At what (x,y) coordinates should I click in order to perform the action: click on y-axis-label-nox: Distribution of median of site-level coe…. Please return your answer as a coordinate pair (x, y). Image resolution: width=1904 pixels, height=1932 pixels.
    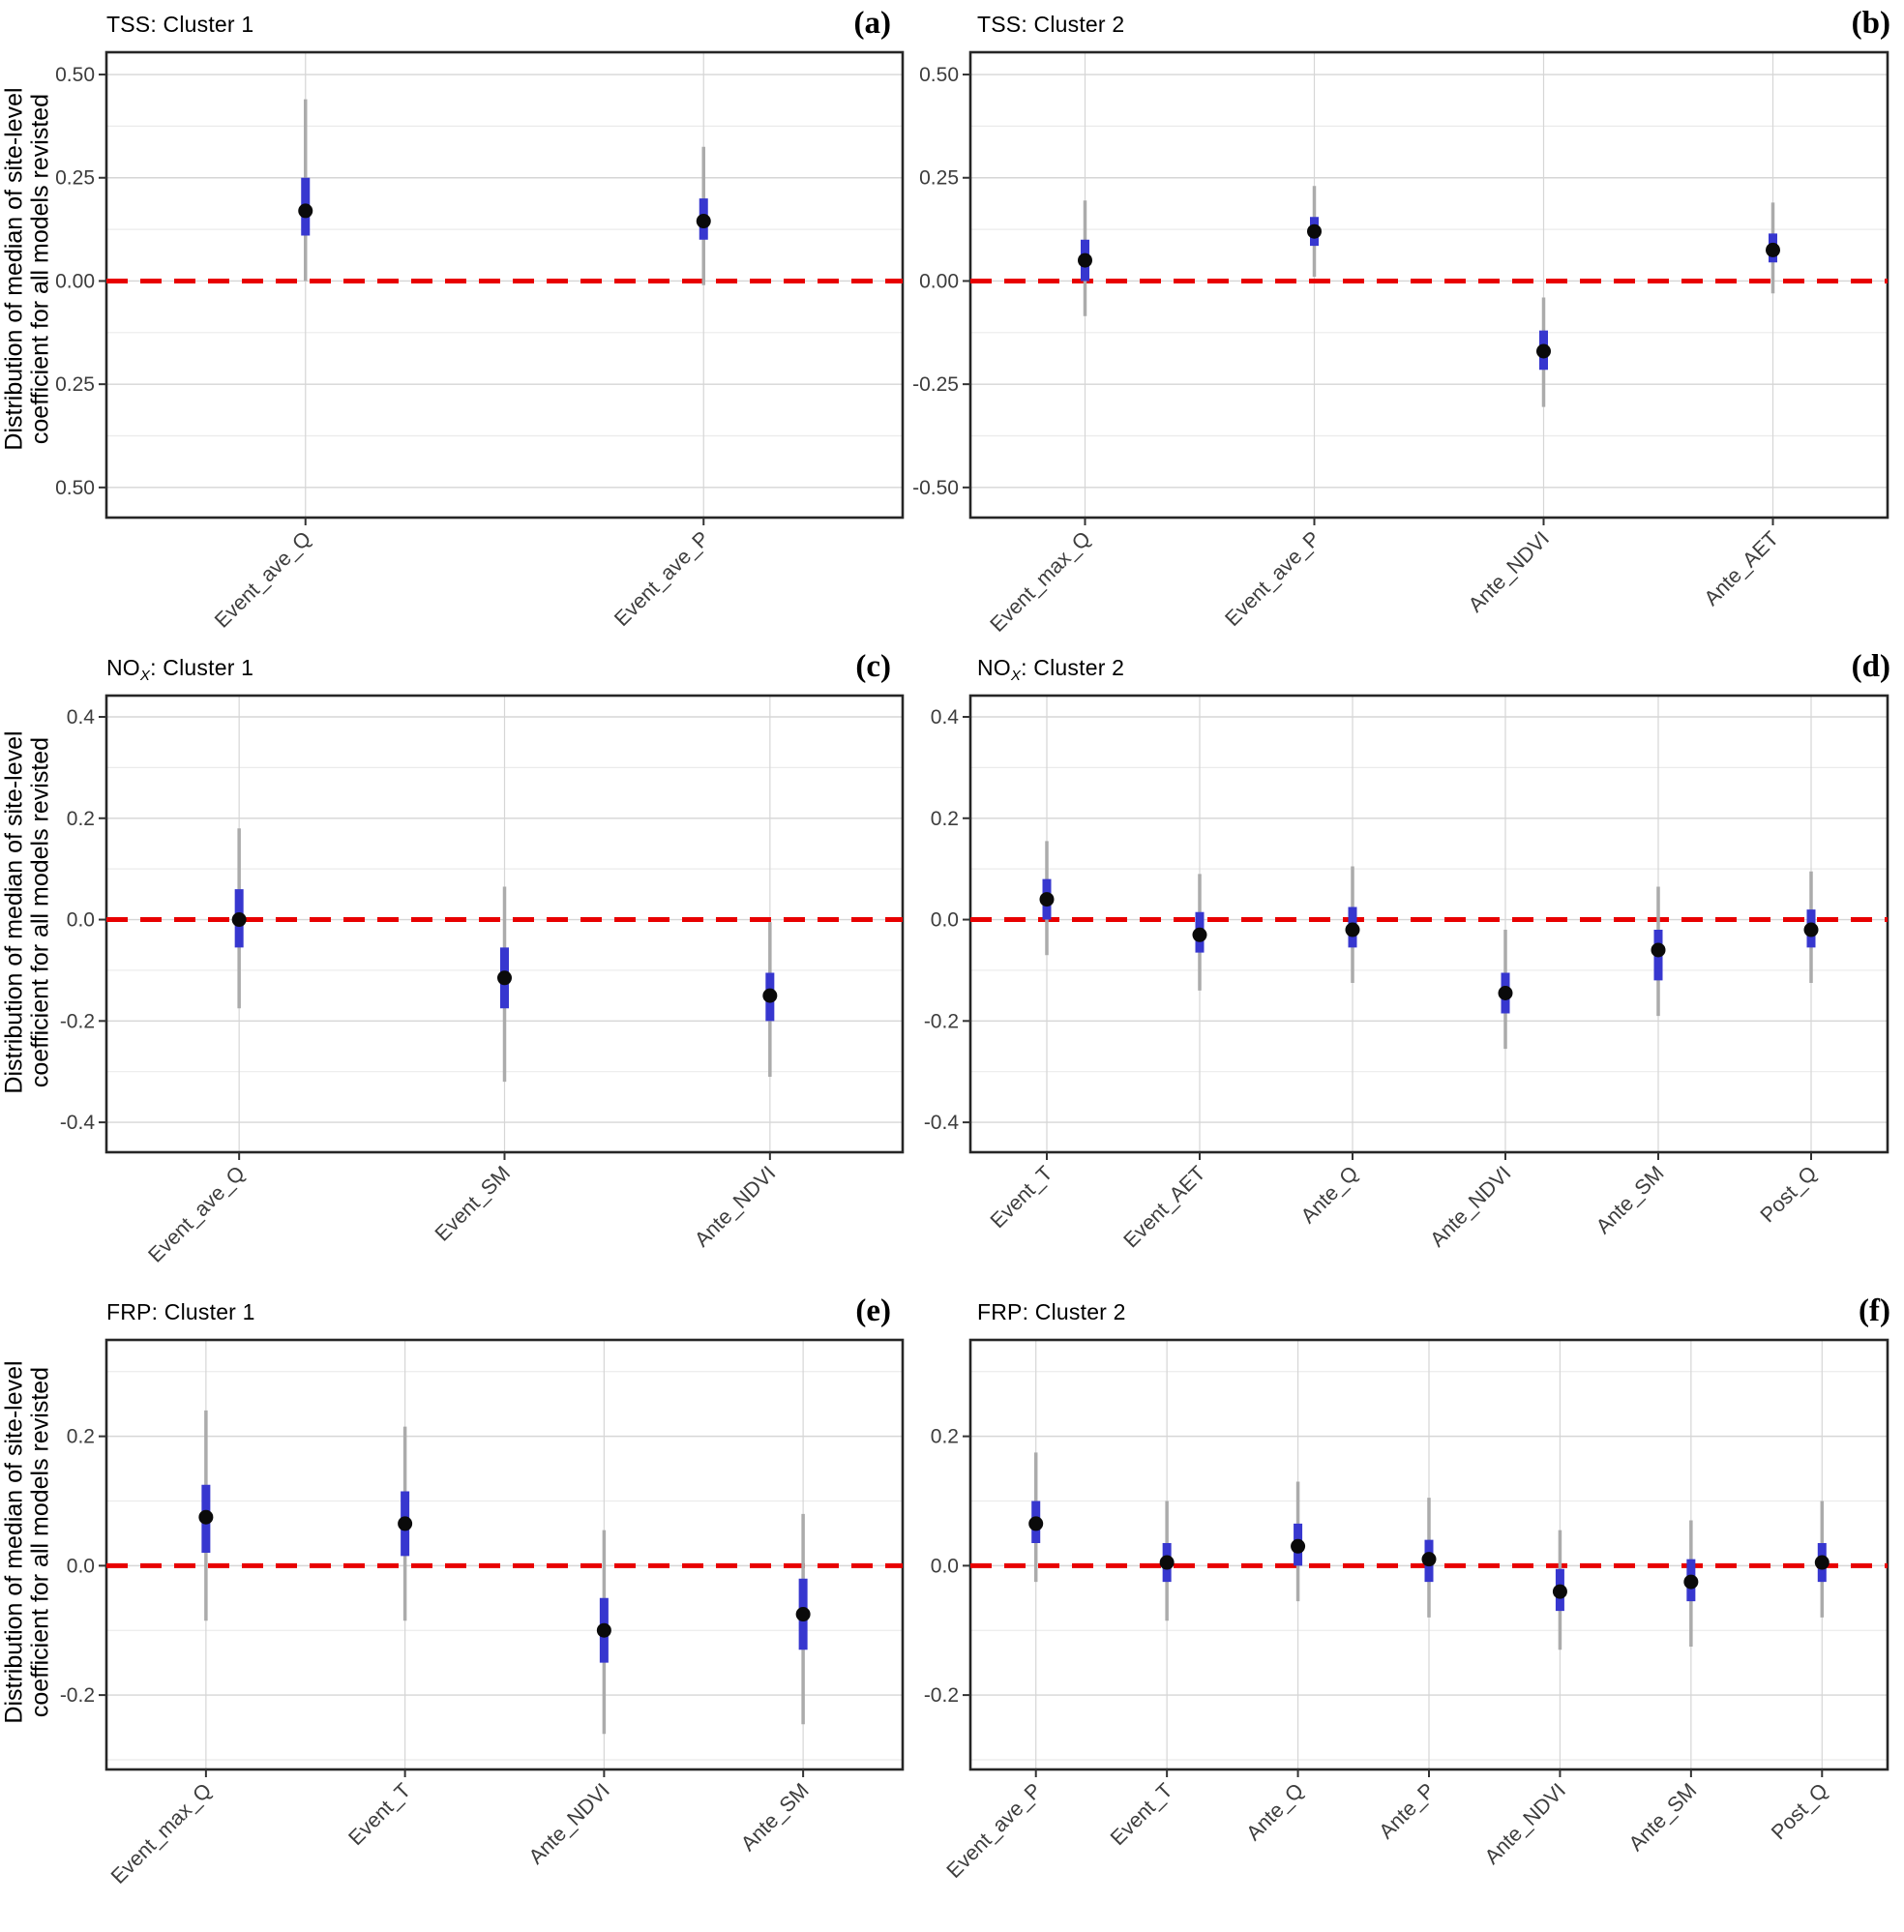
    Looking at the image, I should click on (28, 966).